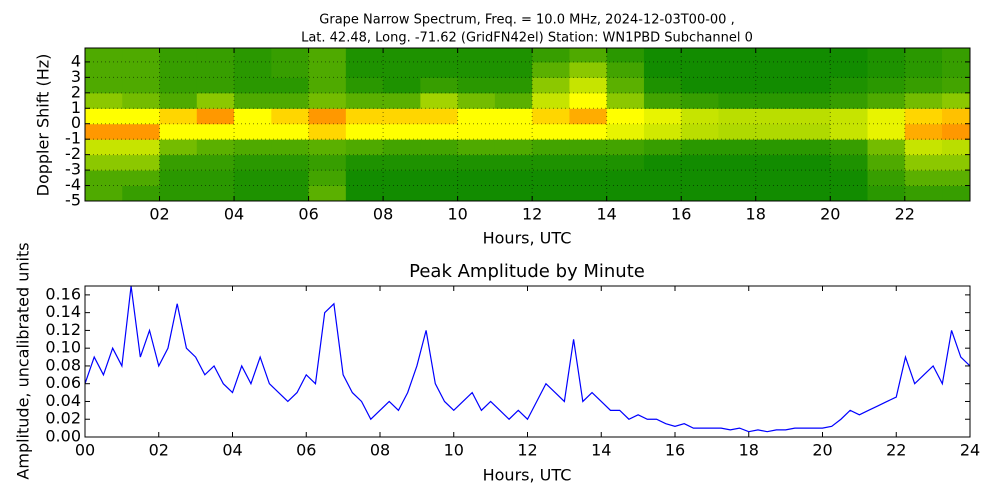 The image size is (1000, 500). Describe the element at coordinates (43, 125) in the screenshot. I see `y-axis-label: Doppler Shift (Hz)` at that location.